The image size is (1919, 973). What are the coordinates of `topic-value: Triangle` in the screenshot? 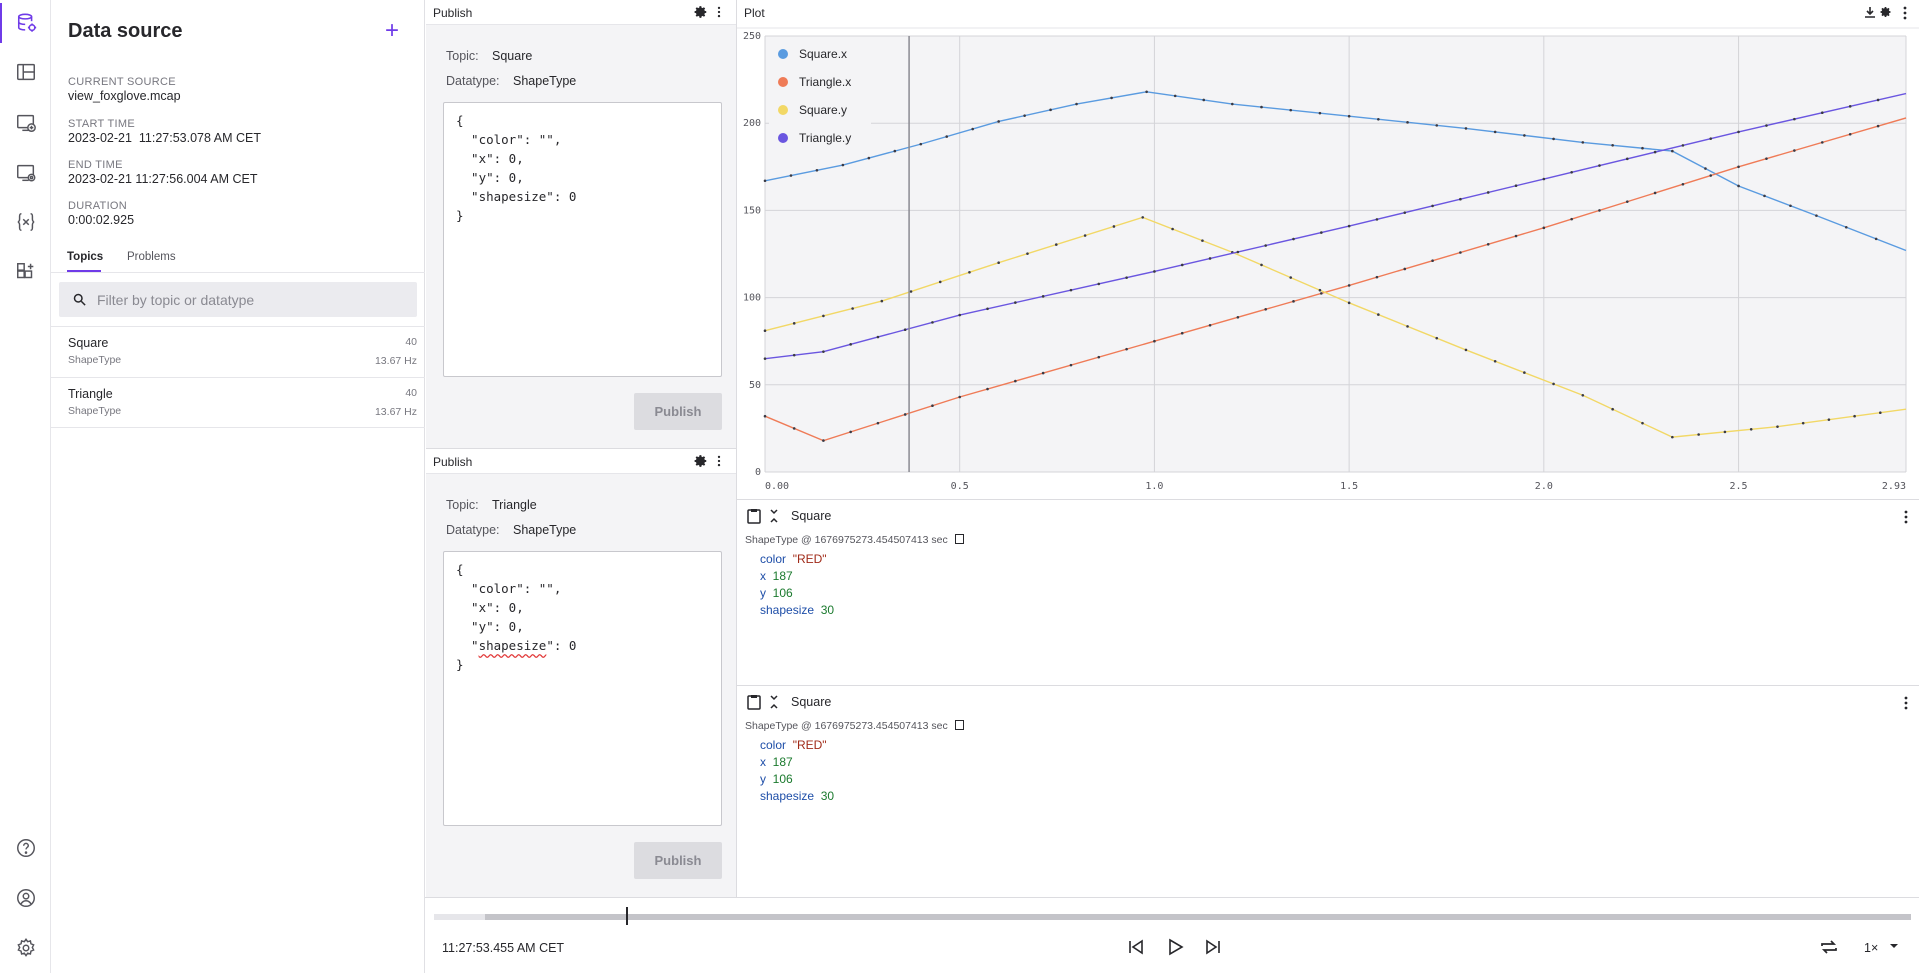 It's located at (514, 505).